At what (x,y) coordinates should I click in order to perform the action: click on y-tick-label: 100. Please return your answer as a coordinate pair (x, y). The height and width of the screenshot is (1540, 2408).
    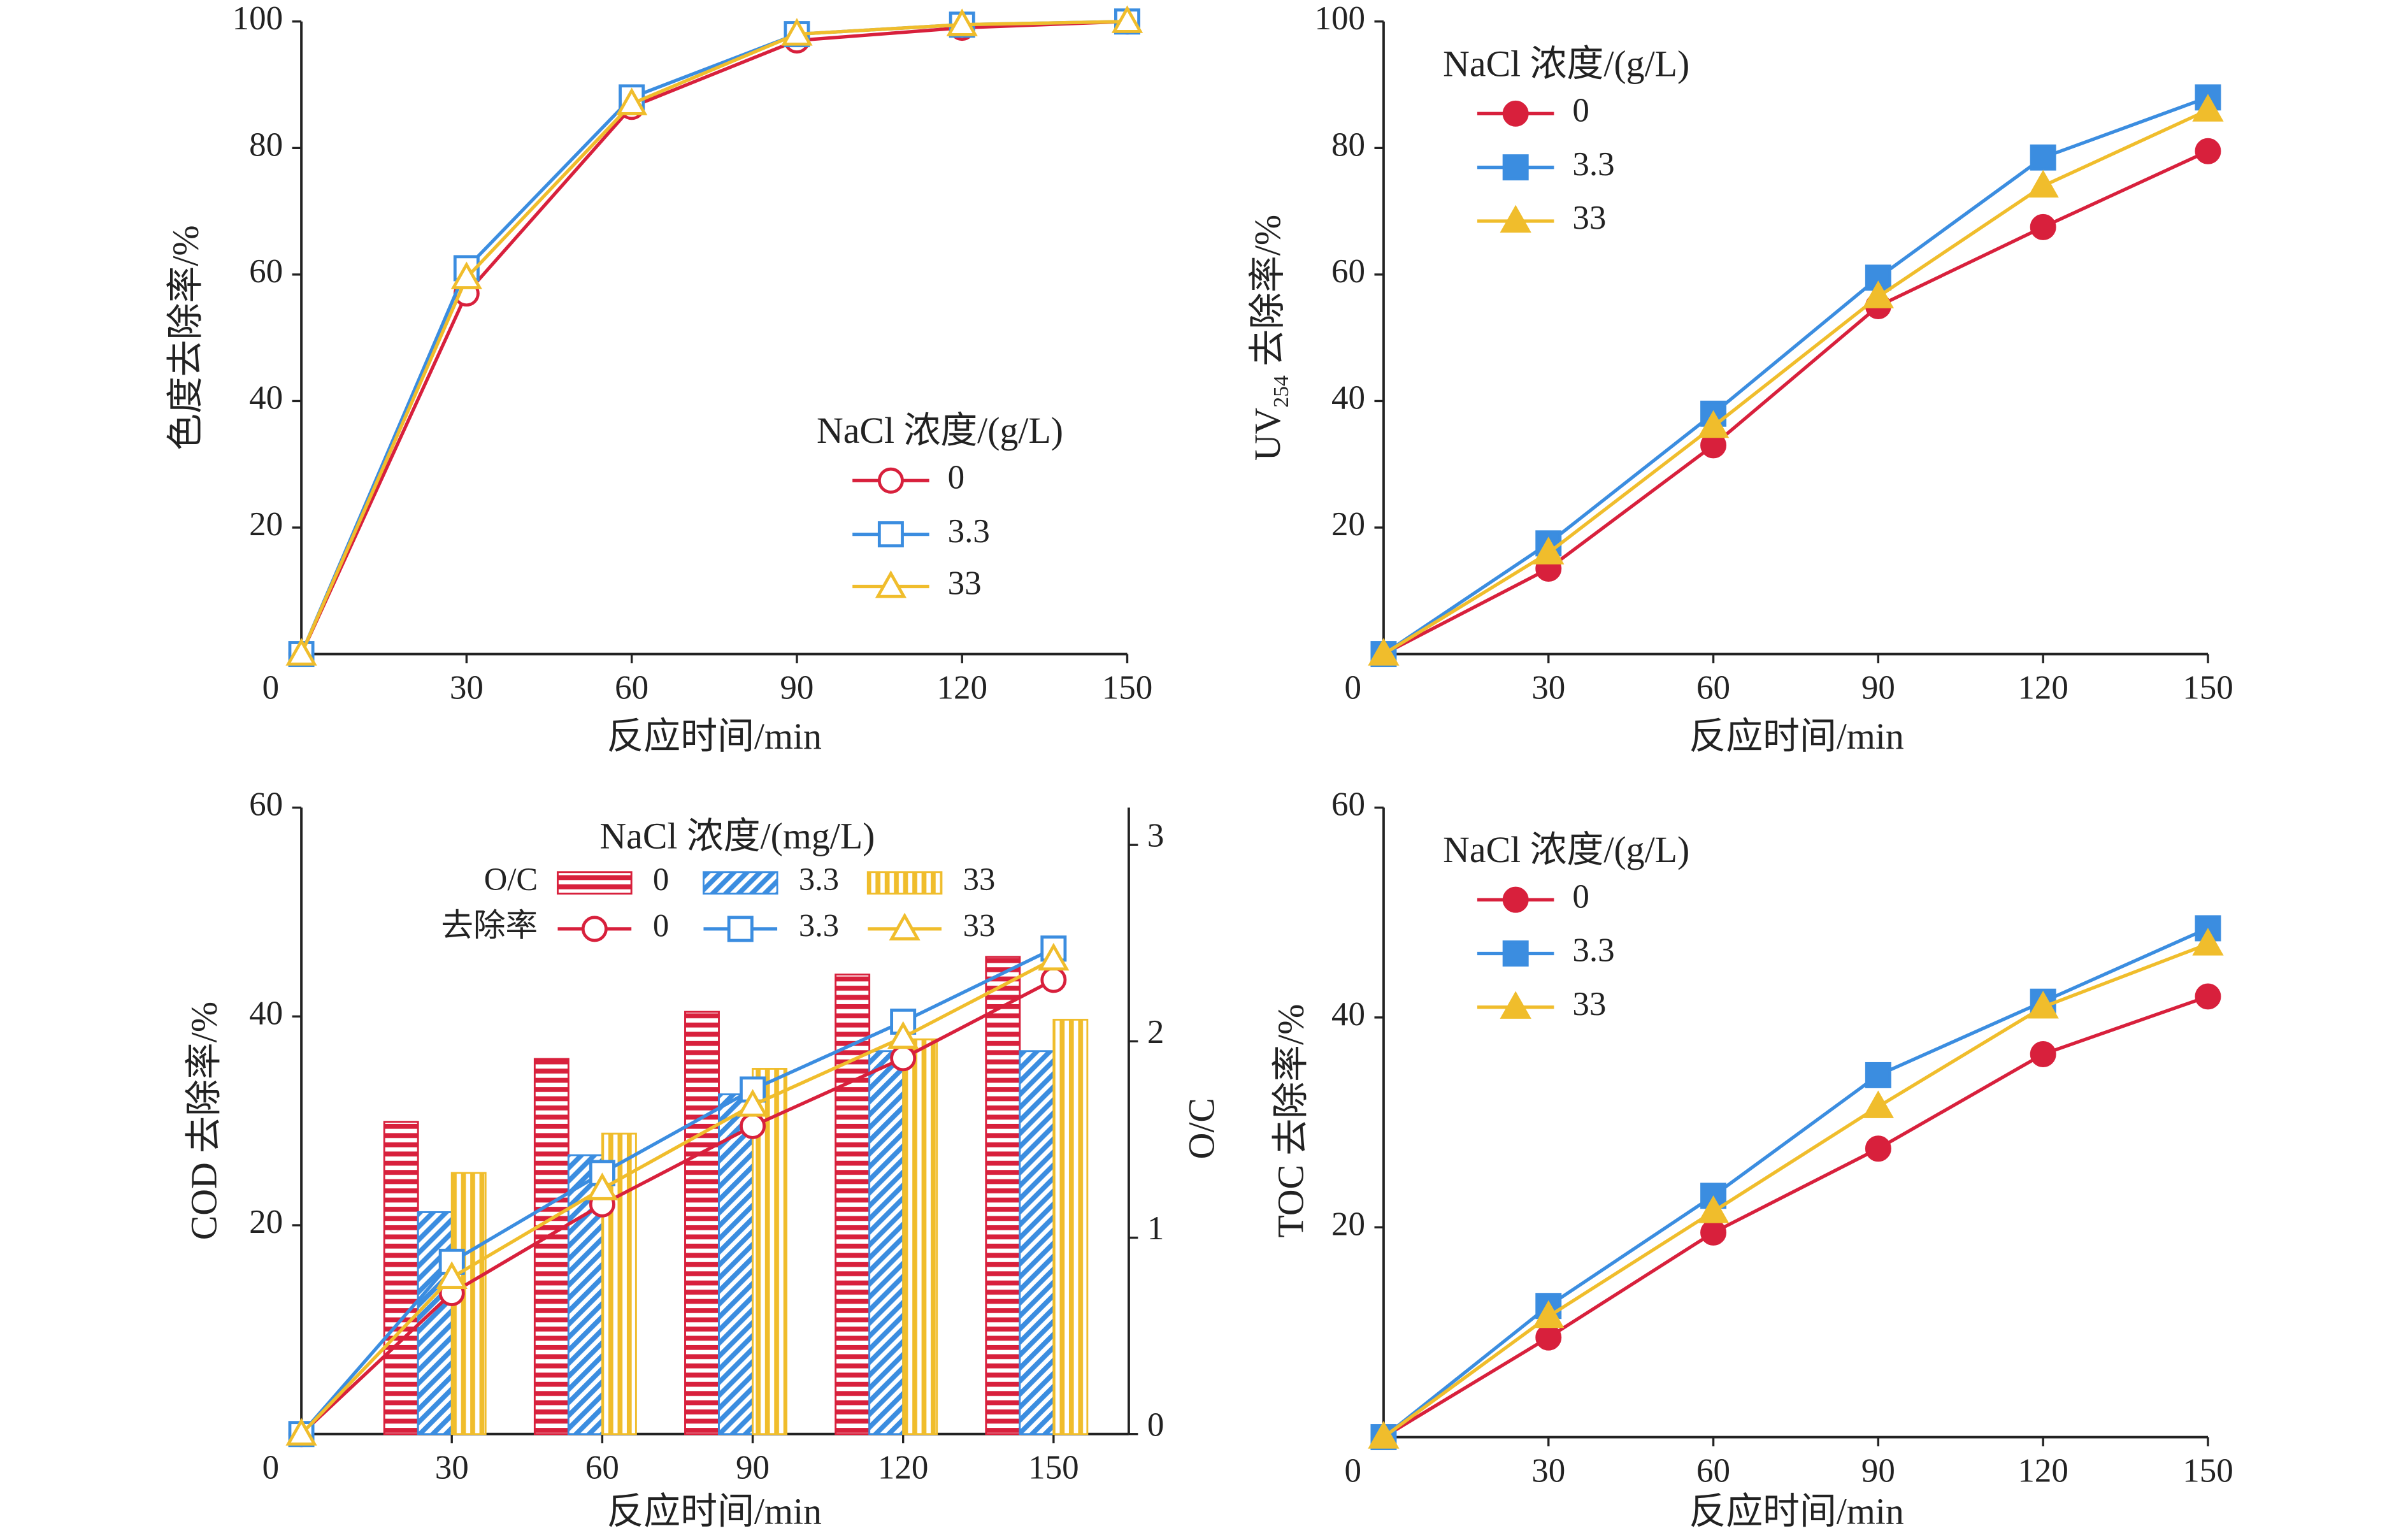
    Looking at the image, I should click on (258, 18).